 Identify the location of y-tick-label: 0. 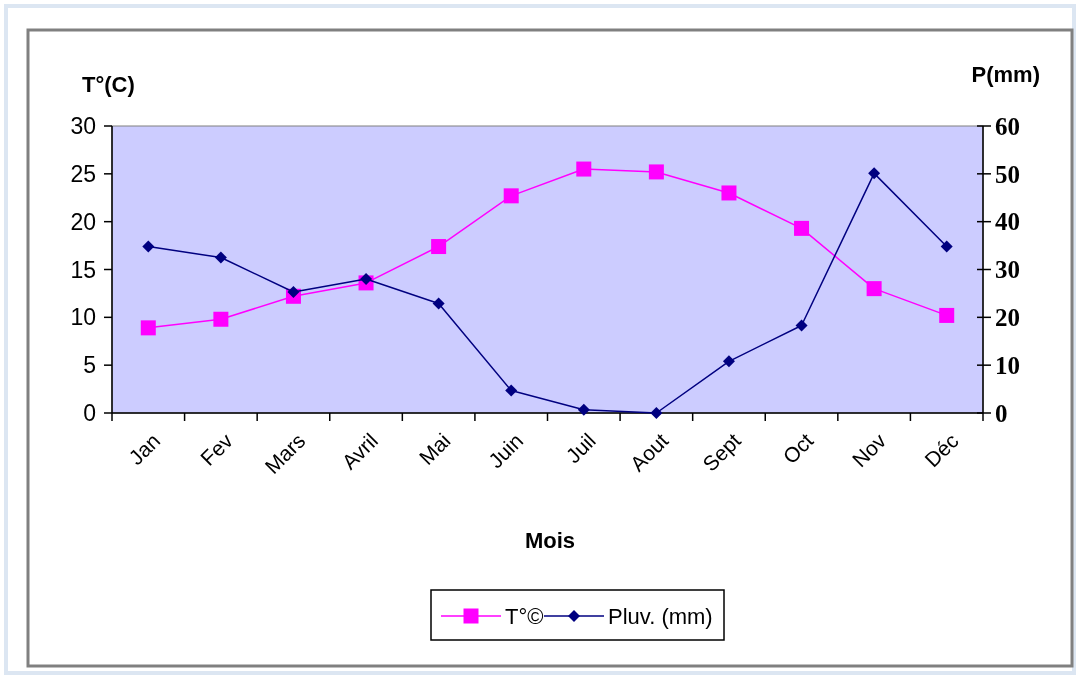
(89, 413).